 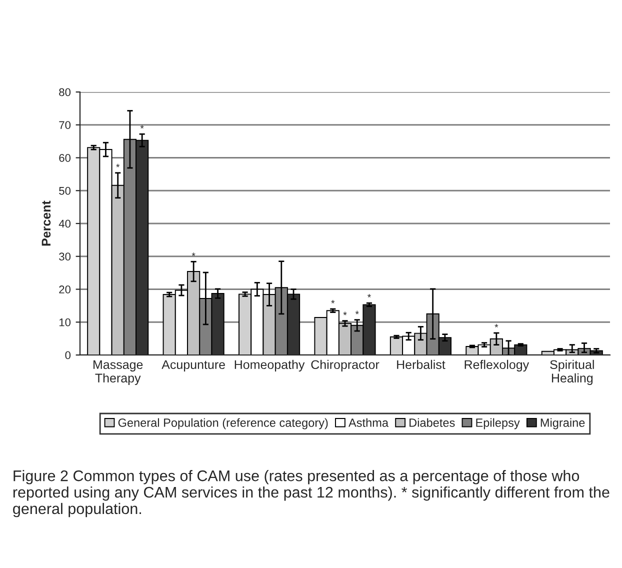 What do you see at coordinates (65, 92) in the screenshot?
I see `y-tick-label: 80` at bounding box center [65, 92].